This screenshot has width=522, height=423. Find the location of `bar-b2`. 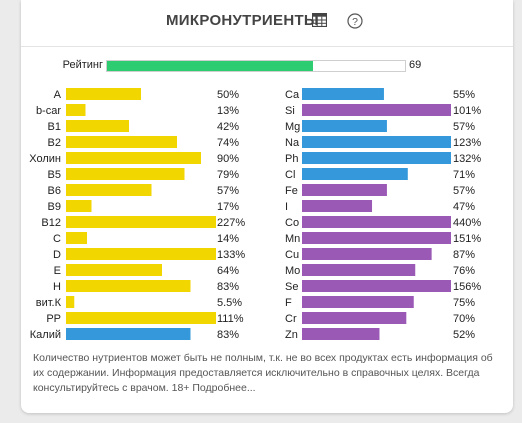

bar-b2 is located at coordinates (121, 142).